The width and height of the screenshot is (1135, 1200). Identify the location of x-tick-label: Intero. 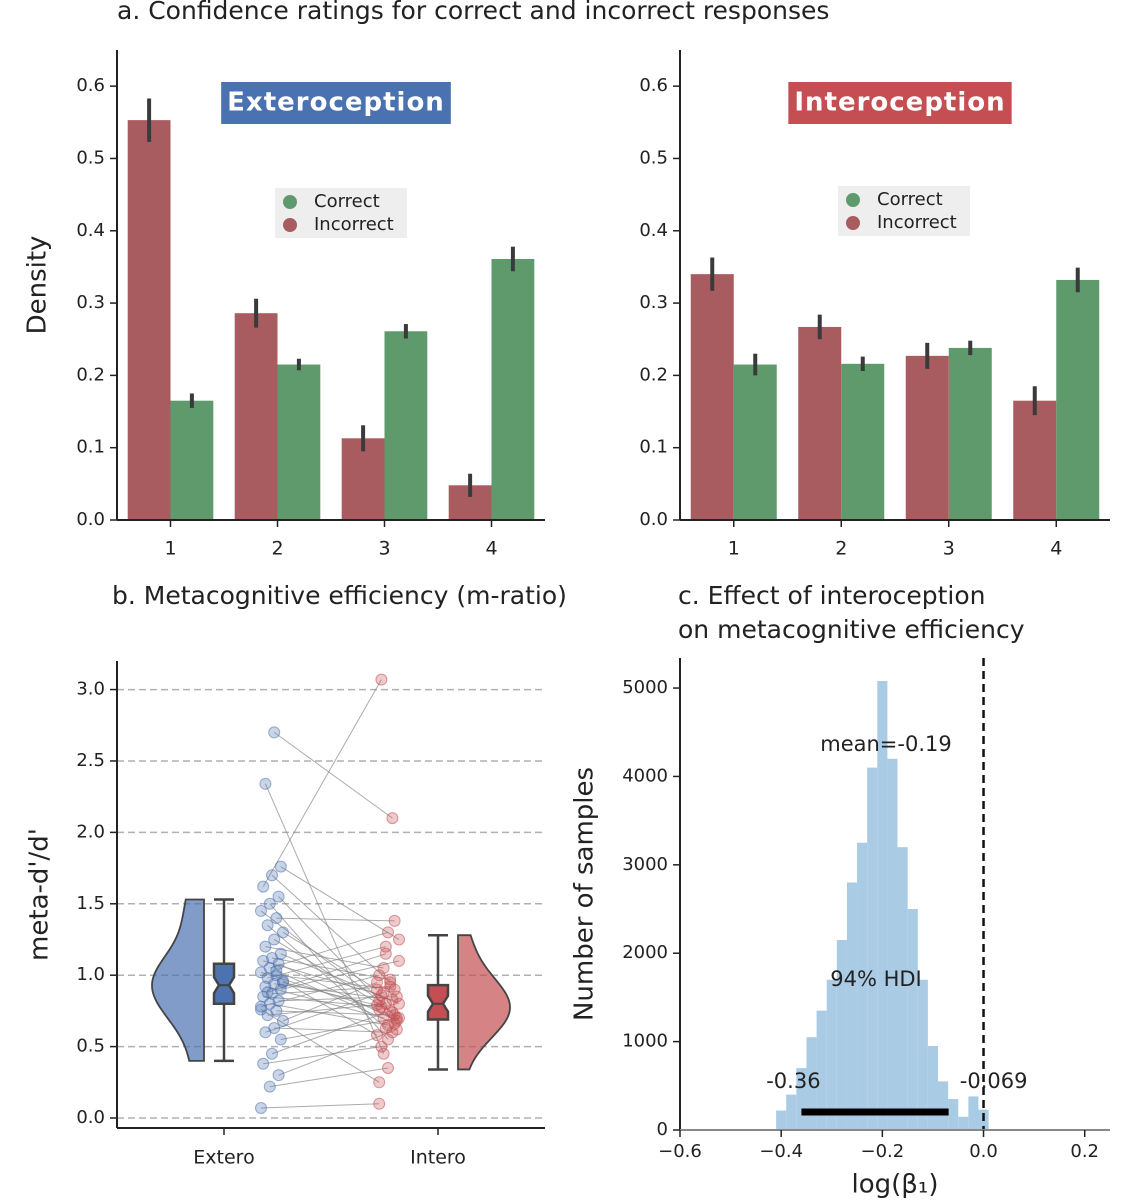
(438, 1158).